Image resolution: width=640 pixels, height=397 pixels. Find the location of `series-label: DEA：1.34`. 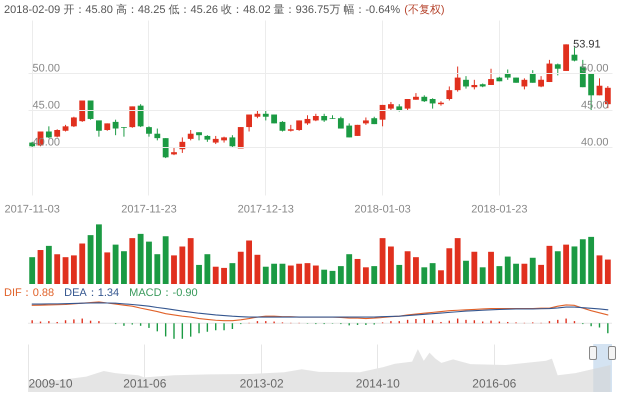

series-label: DEA：1.34 is located at coordinates (92, 293).